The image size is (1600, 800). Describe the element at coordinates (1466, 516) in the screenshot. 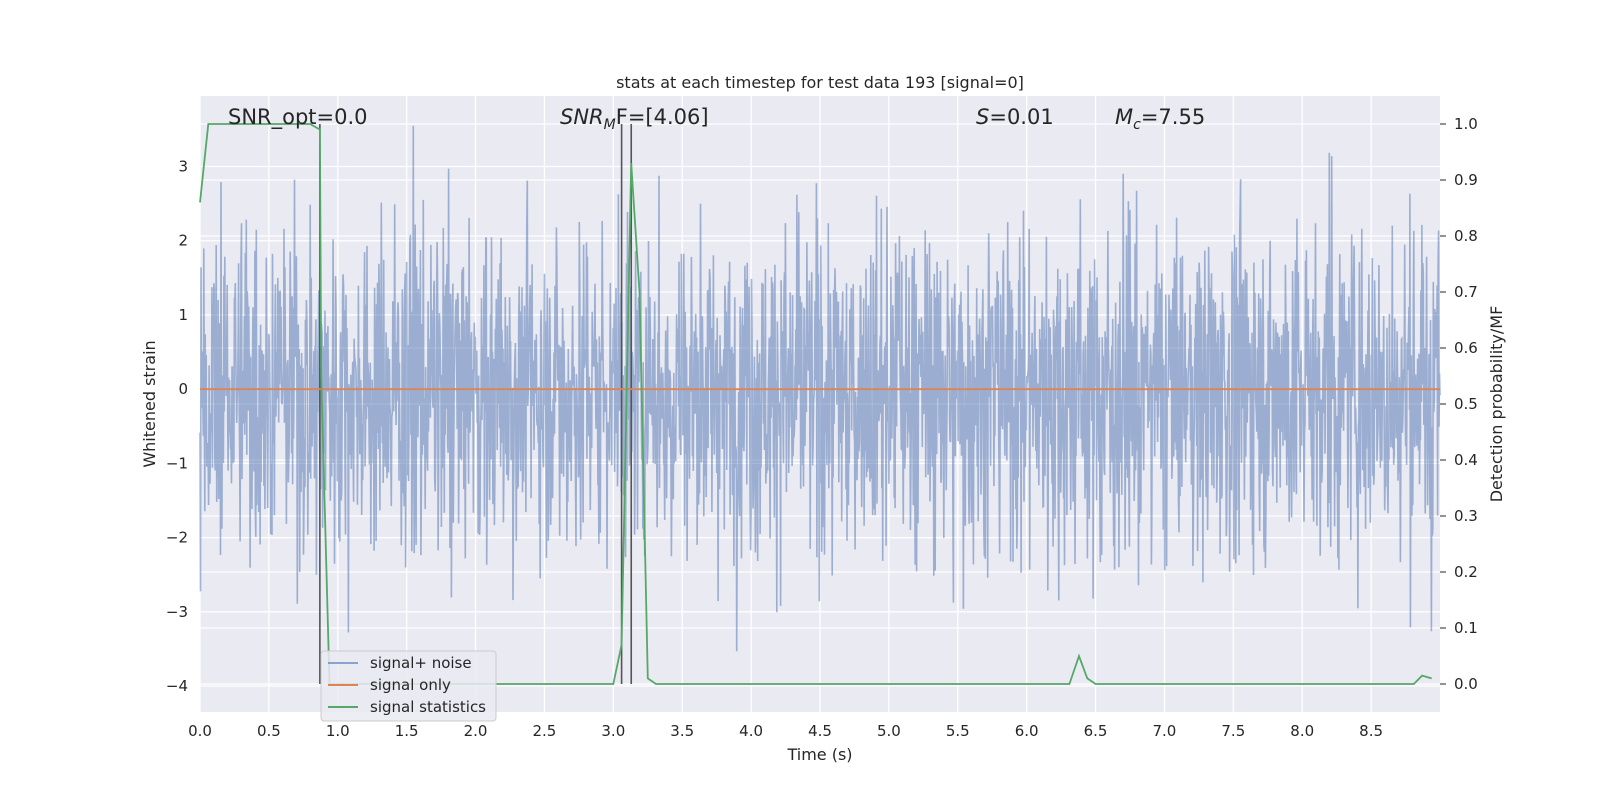

I see `y-tick-label-right: 0.3` at that location.